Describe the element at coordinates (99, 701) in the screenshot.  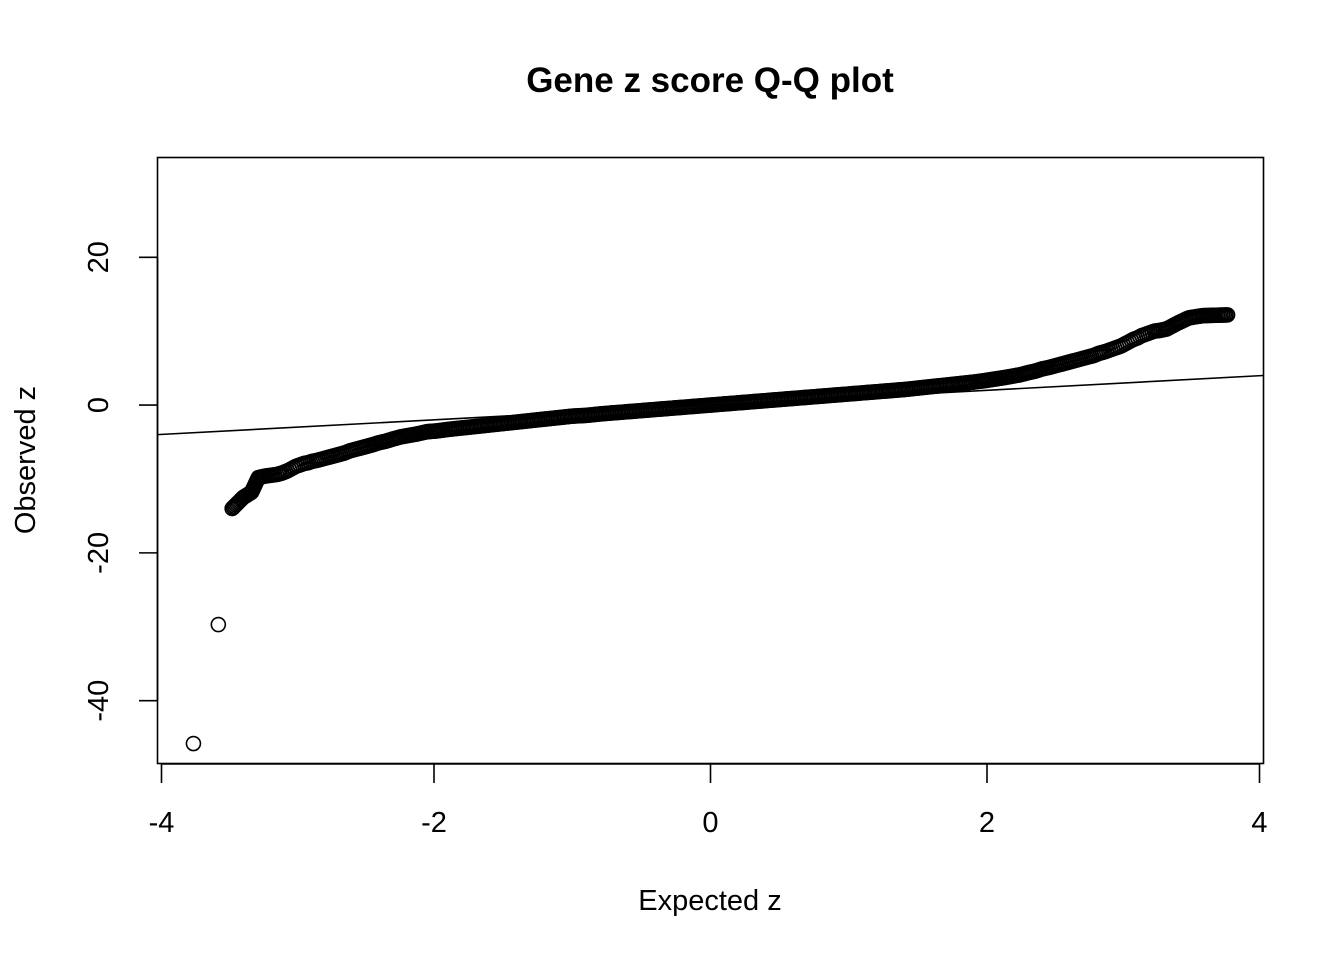
I see `y-tick-label: -40` at that location.